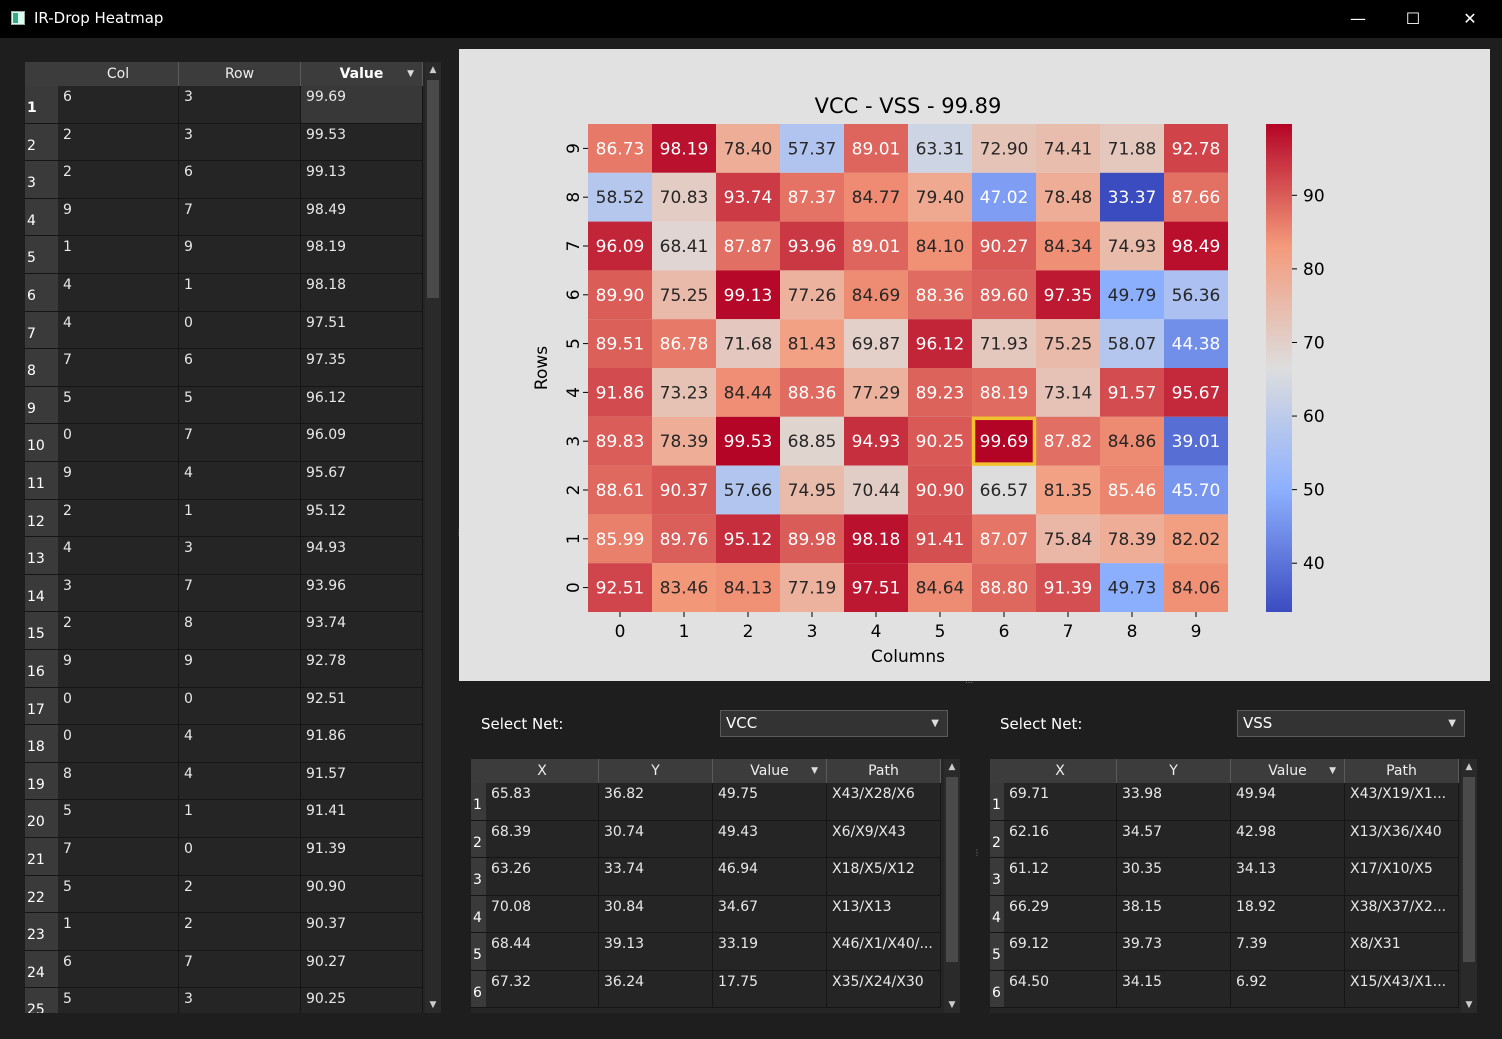  I want to click on table-cell: 98.18, so click(362, 293).